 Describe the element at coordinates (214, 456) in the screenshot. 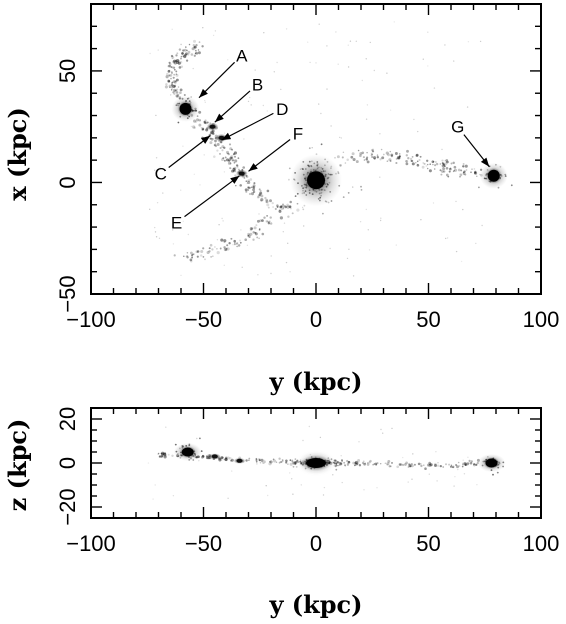

I see `satellite-nucleus` at that location.